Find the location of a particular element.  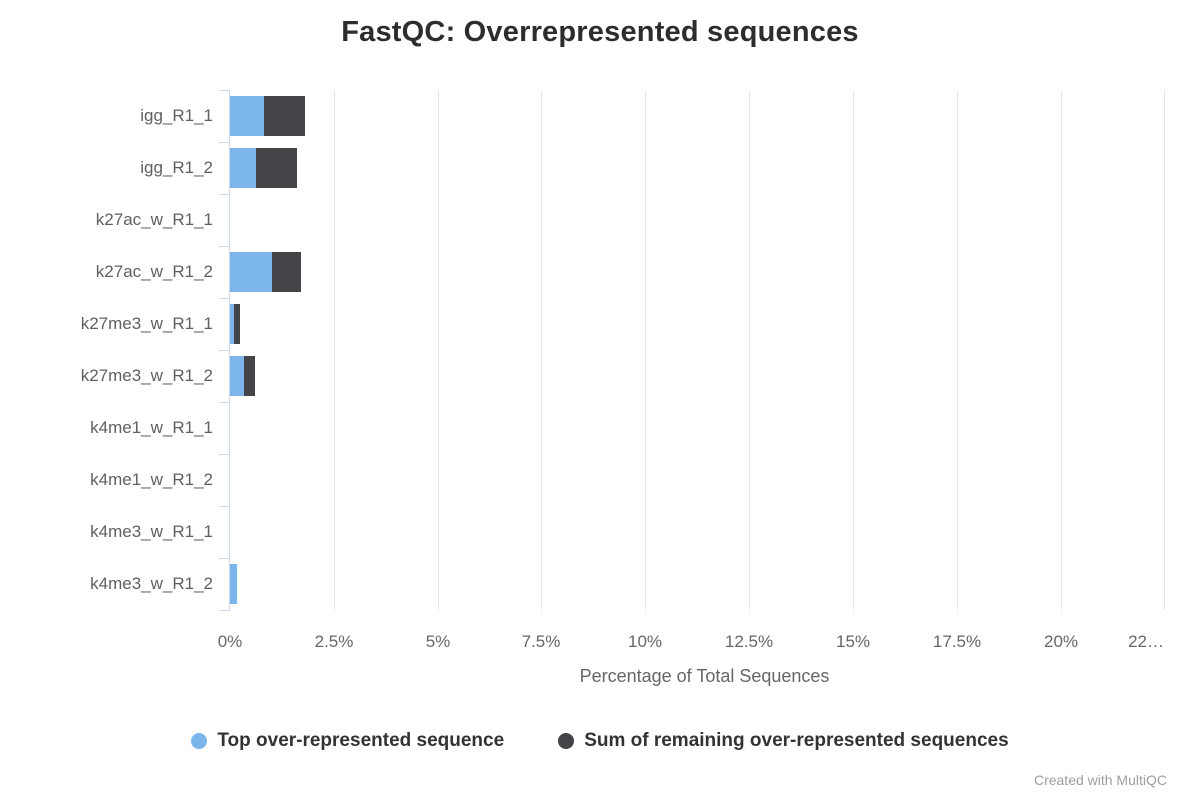

category-label: k27me3_w_R1_1 is located at coordinates (146, 323).